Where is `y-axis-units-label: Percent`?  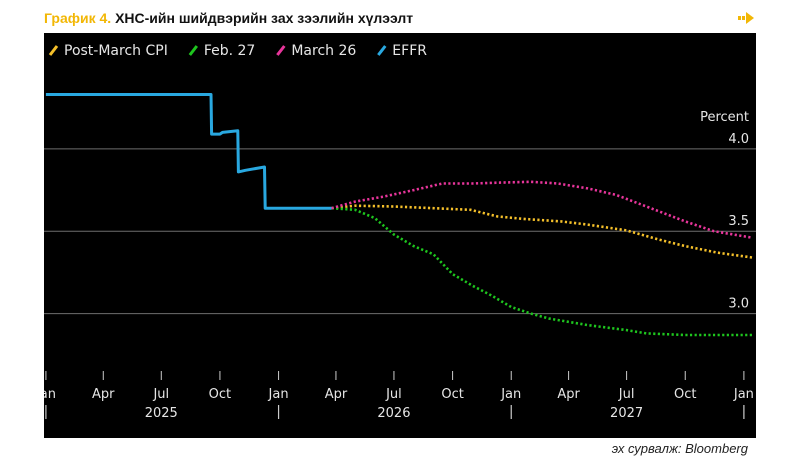 y-axis-units-label: Percent is located at coordinates (724, 117).